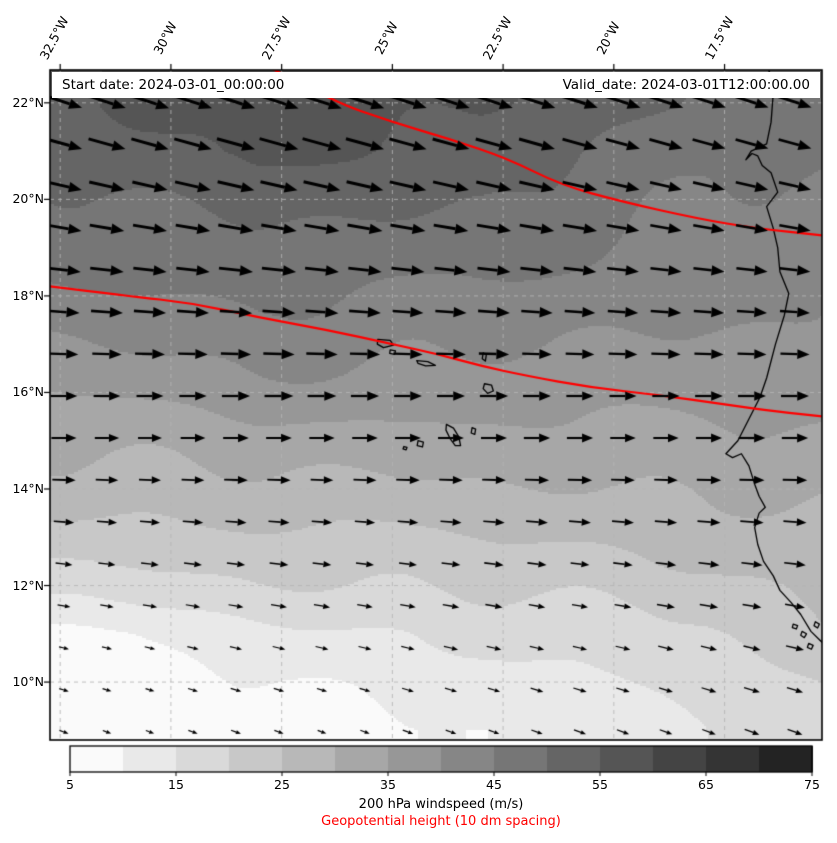  Describe the element at coordinates (600, 784) in the screenshot. I see `colorbar-tick-label: 55` at that location.